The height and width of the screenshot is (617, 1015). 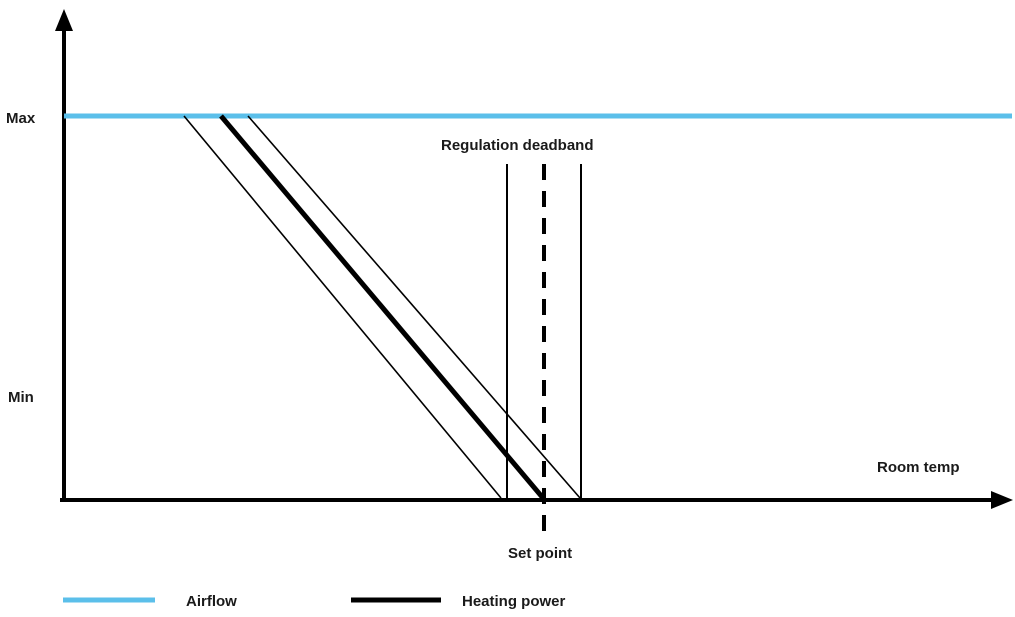 What do you see at coordinates (1002, 500) in the screenshot?
I see `x-axis-arrow` at bounding box center [1002, 500].